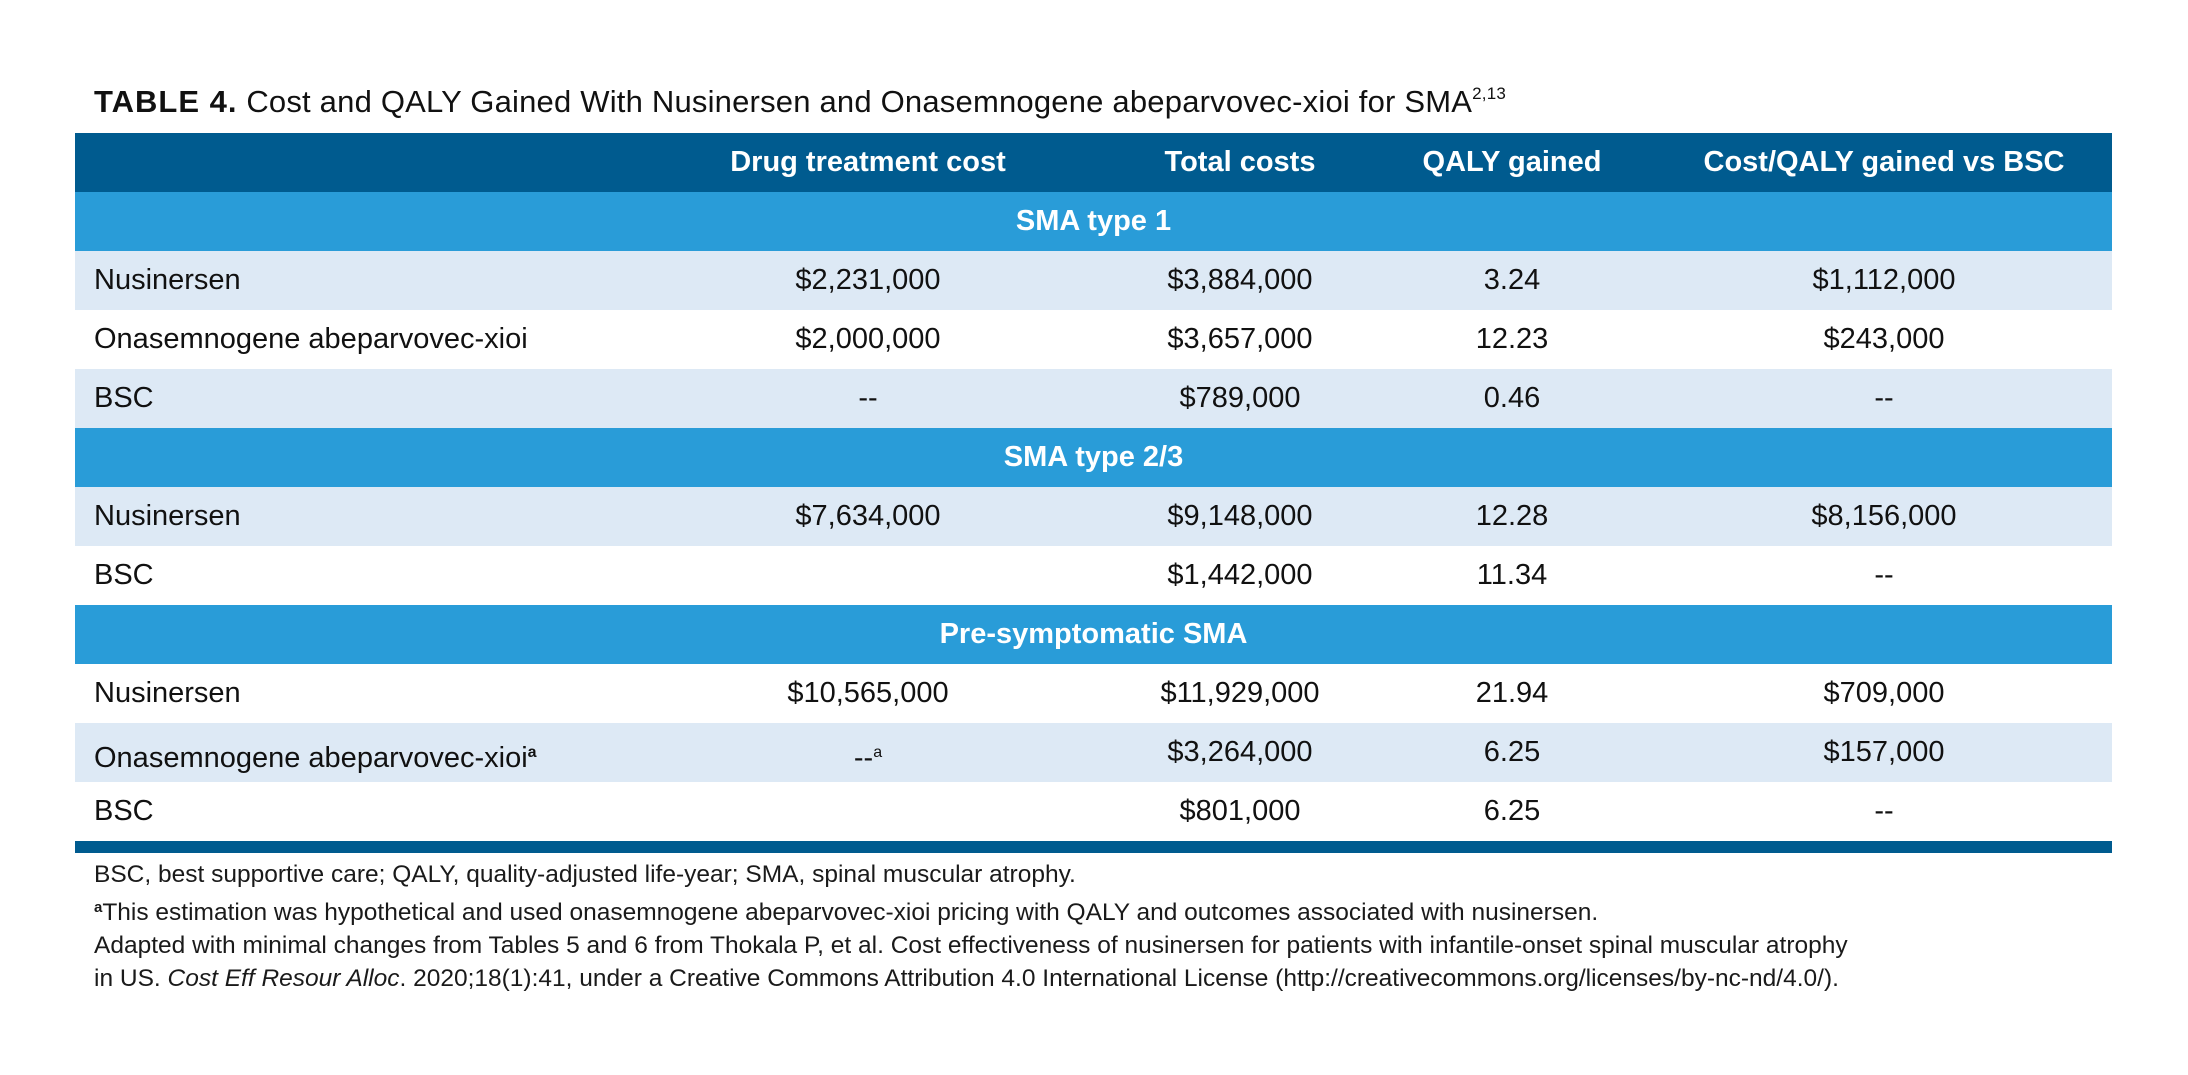 The image size is (2188, 1075). Describe the element at coordinates (1093, 847) in the screenshot. I see `table-bottom-rule` at that location.